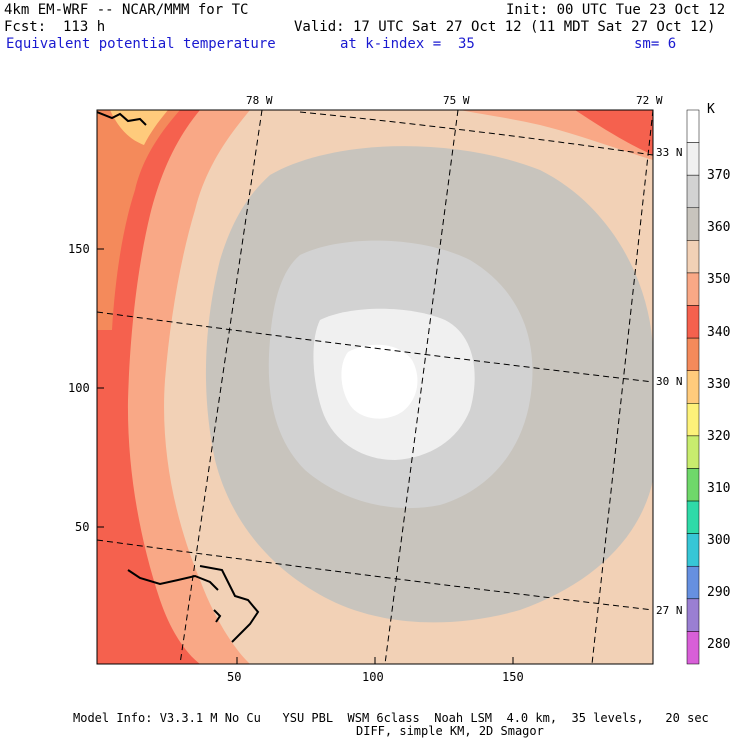 The image size is (740, 740). What do you see at coordinates (217, 616) in the screenshot?
I see `coastline-bahamas-island` at bounding box center [217, 616].